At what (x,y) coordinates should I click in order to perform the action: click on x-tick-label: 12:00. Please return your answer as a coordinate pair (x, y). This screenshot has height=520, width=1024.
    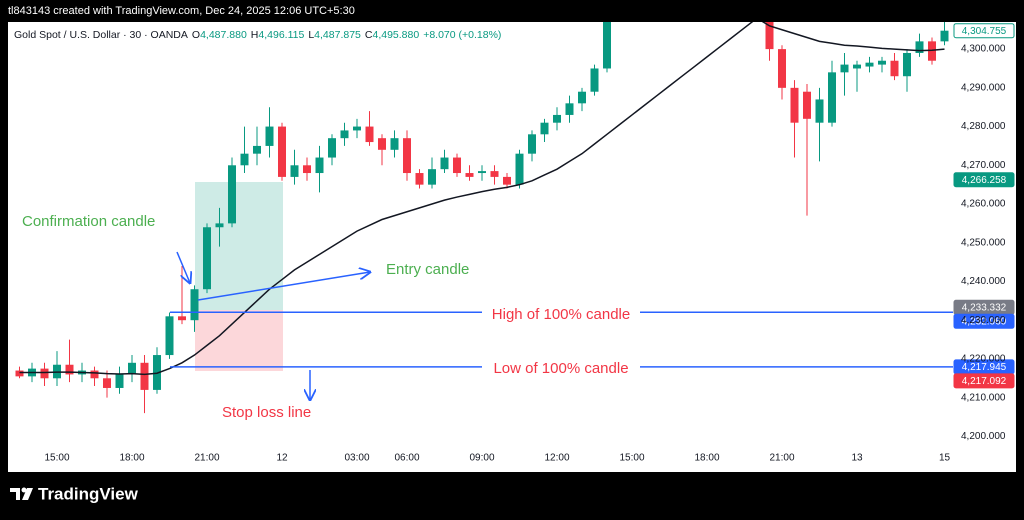
    Looking at the image, I should click on (556, 458).